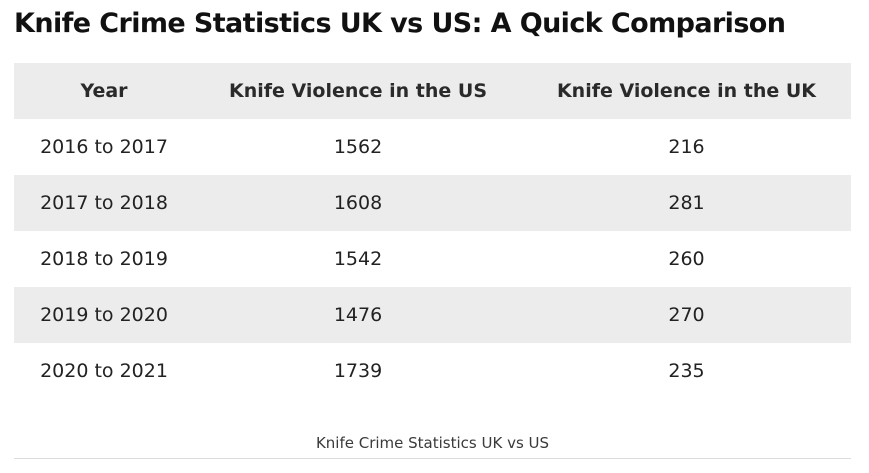 This screenshot has height=473, width=869. Describe the element at coordinates (358, 91) in the screenshot. I see `header-us: Knife Violence in the US` at that location.